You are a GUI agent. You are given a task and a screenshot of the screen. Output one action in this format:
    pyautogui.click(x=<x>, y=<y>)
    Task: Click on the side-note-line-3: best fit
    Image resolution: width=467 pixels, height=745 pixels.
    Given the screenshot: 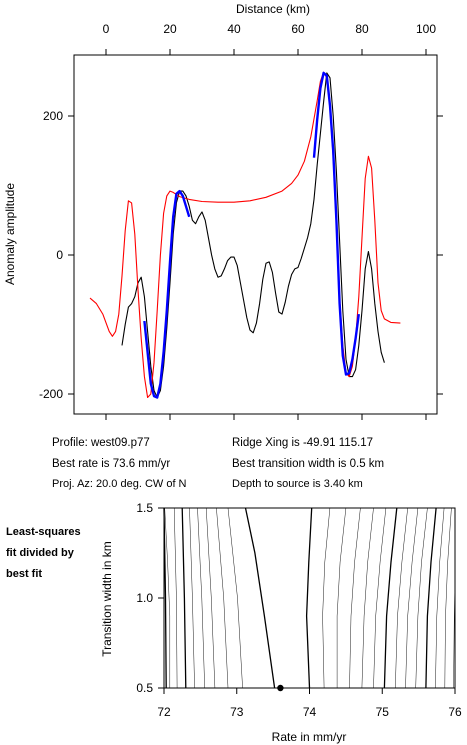 What is the action you would take?
    pyautogui.click(x=24, y=574)
    